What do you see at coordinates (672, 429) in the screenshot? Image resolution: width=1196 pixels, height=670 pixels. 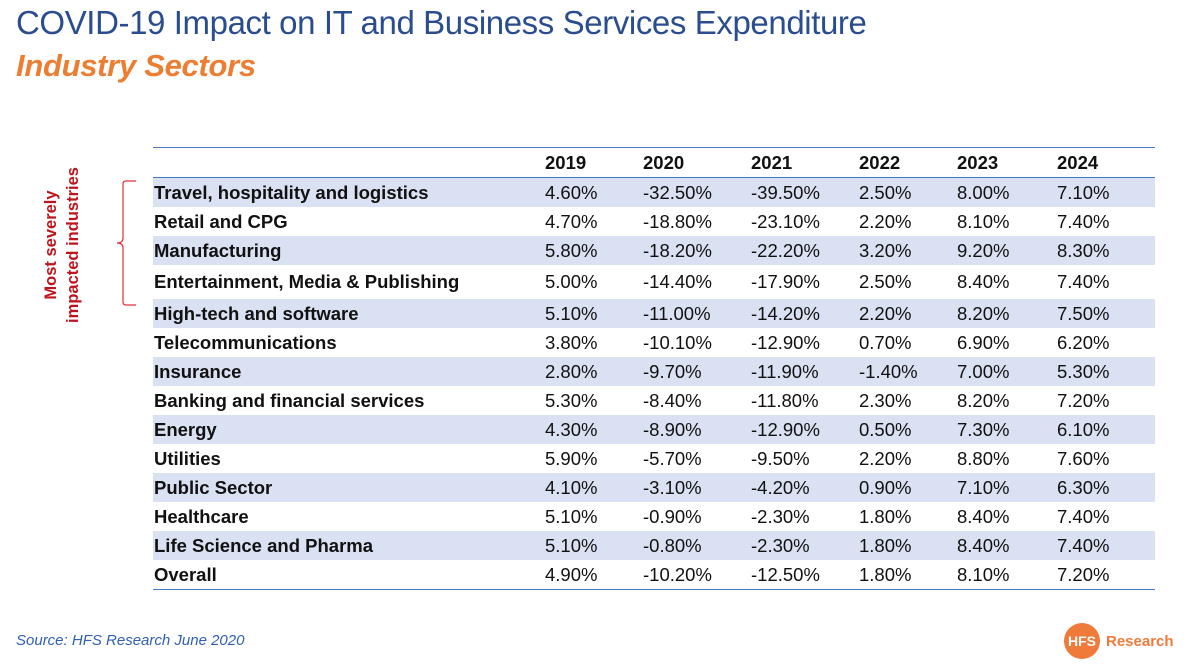 I see `value-cell: -8.90%` at bounding box center [672, 429].